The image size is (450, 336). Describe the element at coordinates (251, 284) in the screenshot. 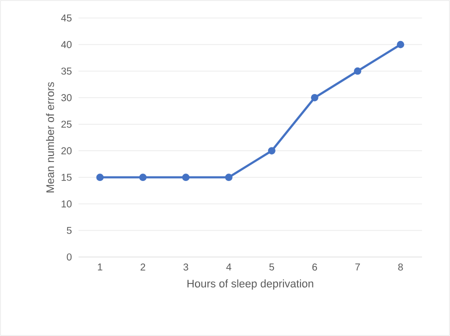

I see `x-axis-title: Hours of sleep deprivation` at that location.